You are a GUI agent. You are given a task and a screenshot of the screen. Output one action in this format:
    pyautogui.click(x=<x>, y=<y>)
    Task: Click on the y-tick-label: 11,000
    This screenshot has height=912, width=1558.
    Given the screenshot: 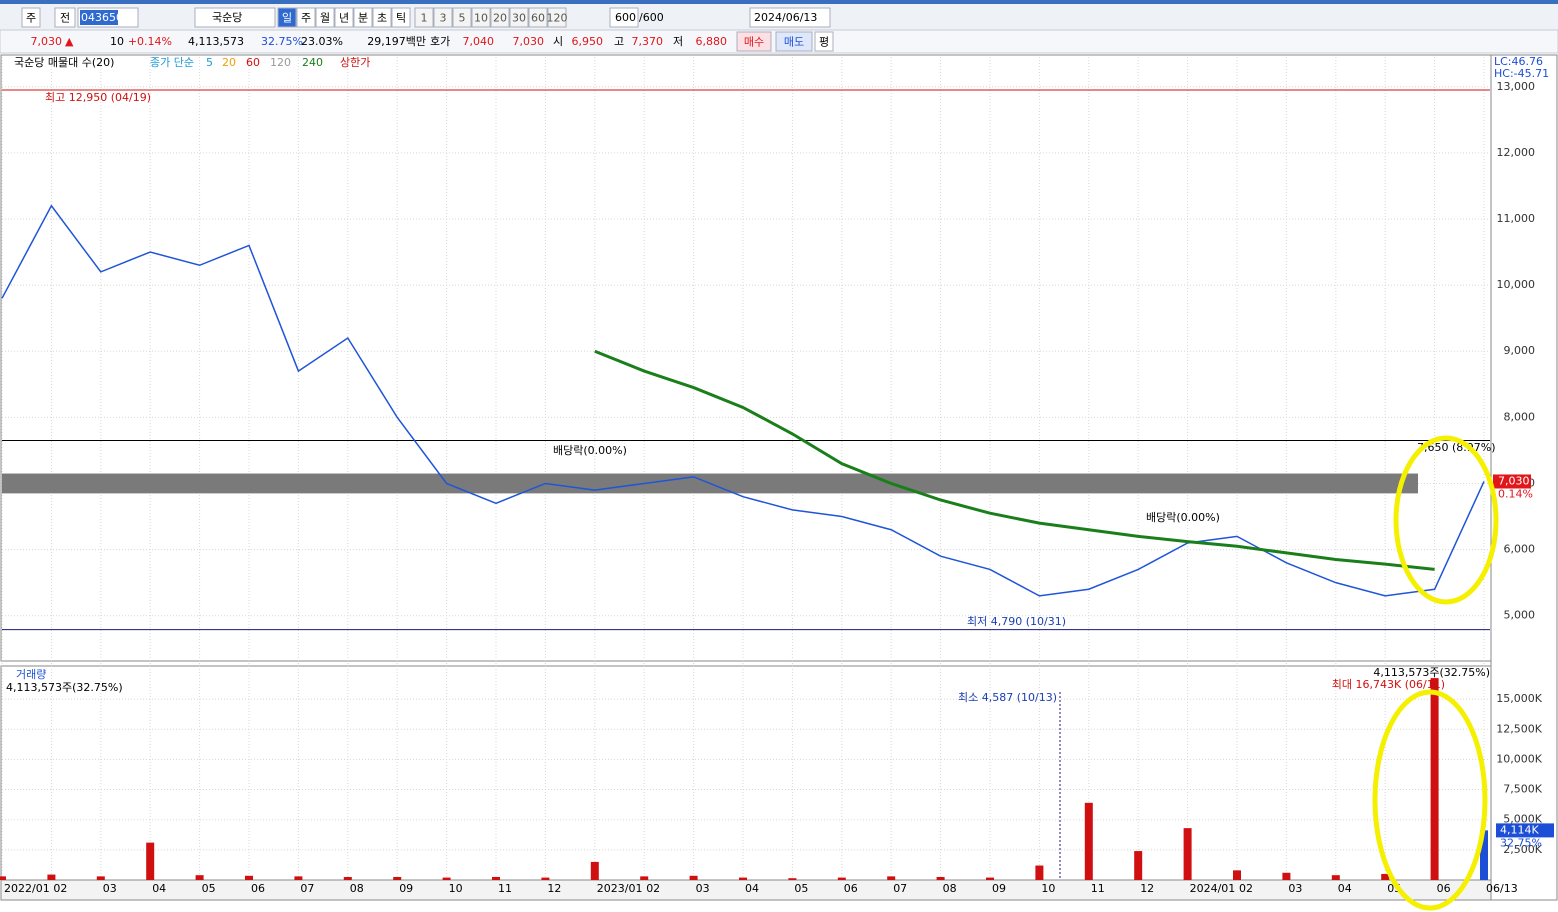 What is the action you would take?
    pyautogui.click(x=1516, y=218)
    